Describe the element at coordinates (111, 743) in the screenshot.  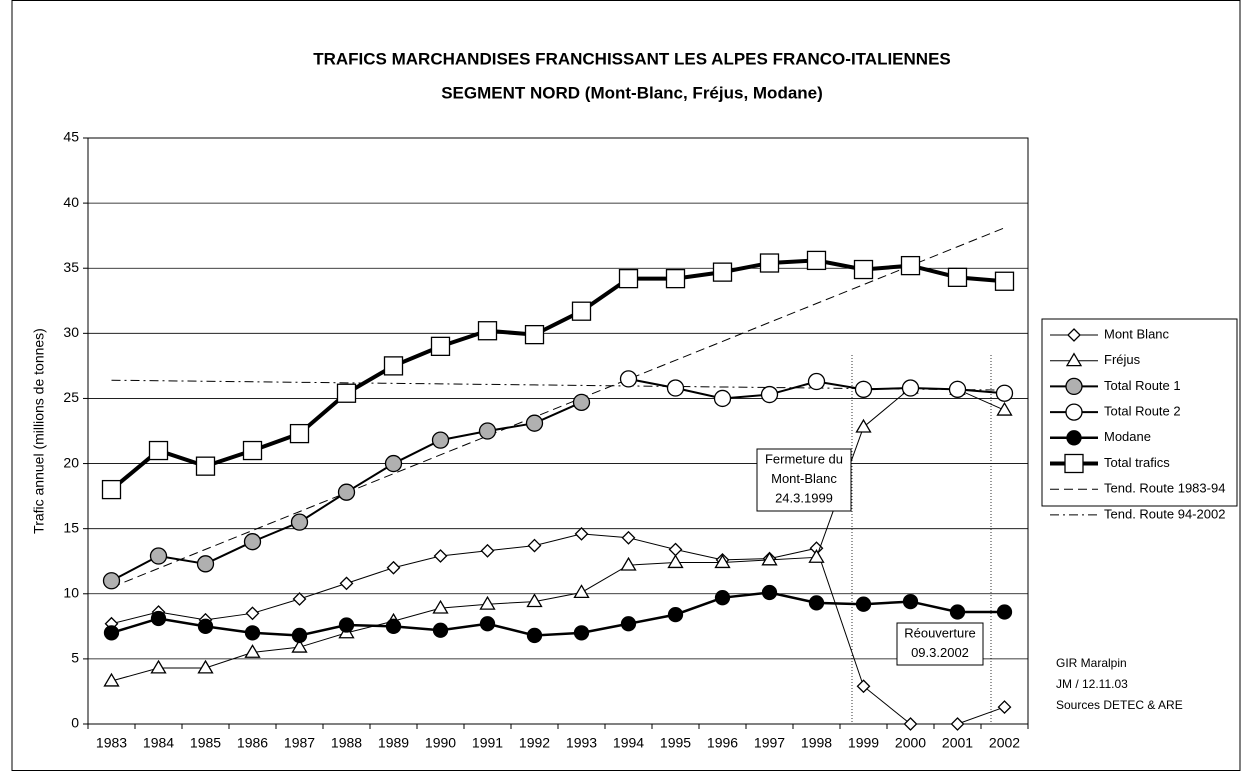
I see `x-tick-label: 1983` at that location.